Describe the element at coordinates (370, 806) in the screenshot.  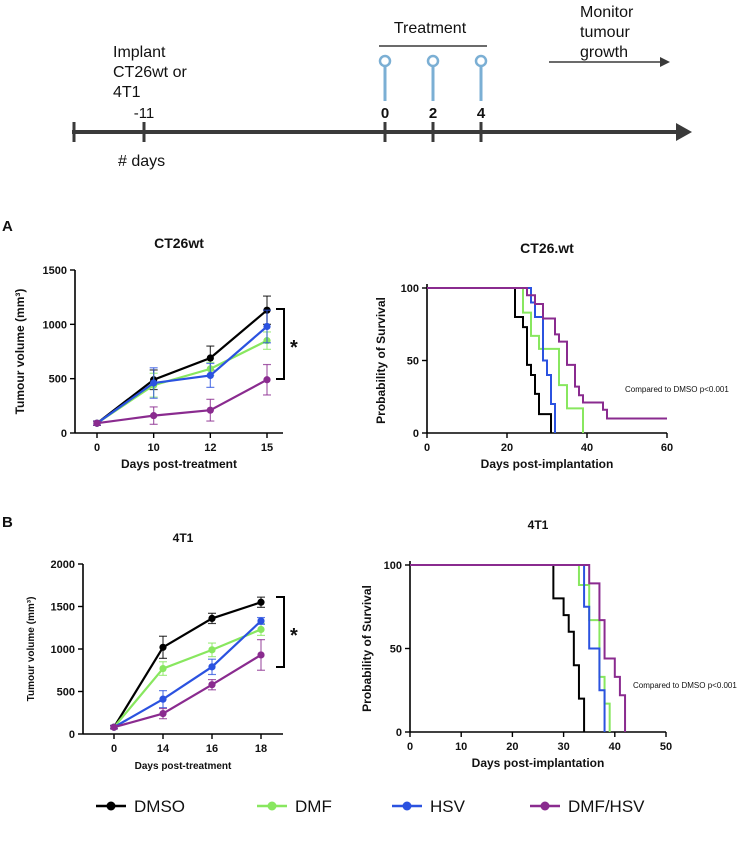
I see `legend: DMSO DMF HSV DMF/HSV` at that location.